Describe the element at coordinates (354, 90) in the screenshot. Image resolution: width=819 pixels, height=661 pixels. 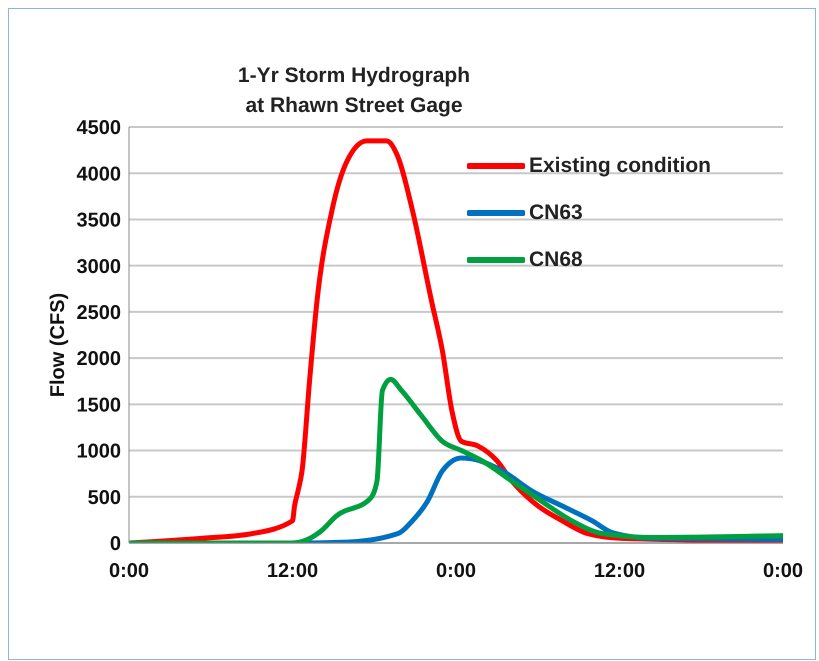
I see `chart-title: 1-Yr Storm Hydrograph at Rhawn Street Gage` at that location.